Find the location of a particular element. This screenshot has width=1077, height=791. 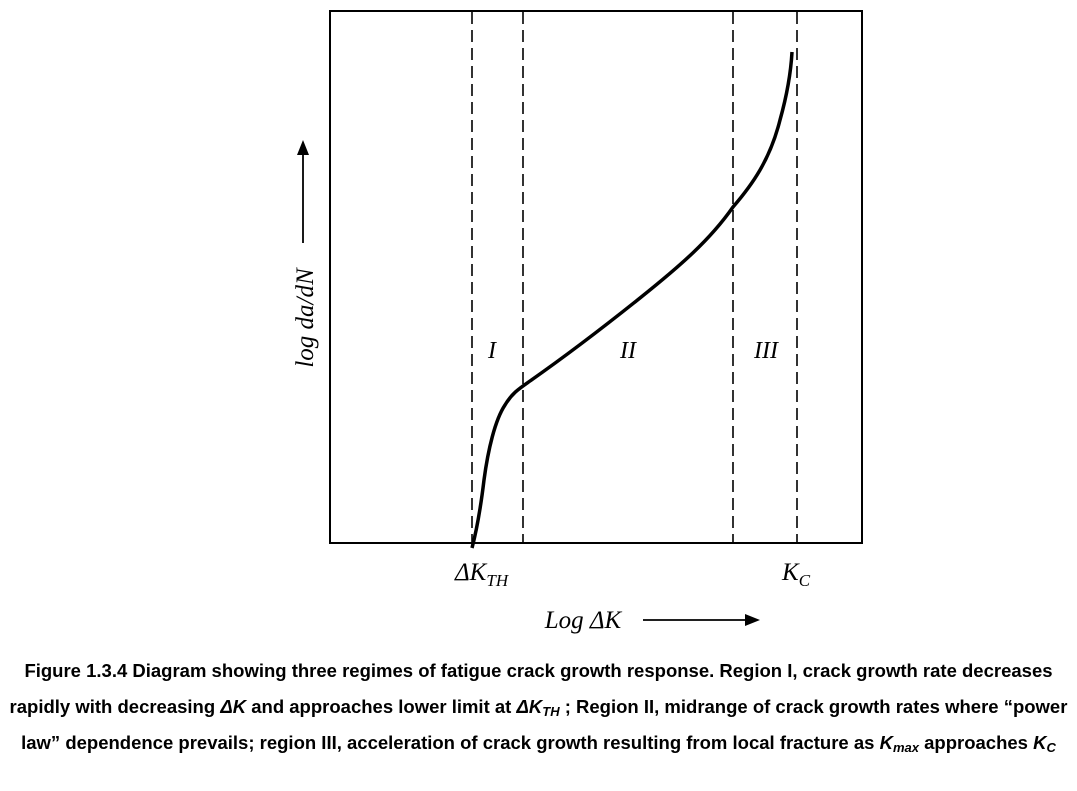

region-label: II is located at coordinates (628, 351).